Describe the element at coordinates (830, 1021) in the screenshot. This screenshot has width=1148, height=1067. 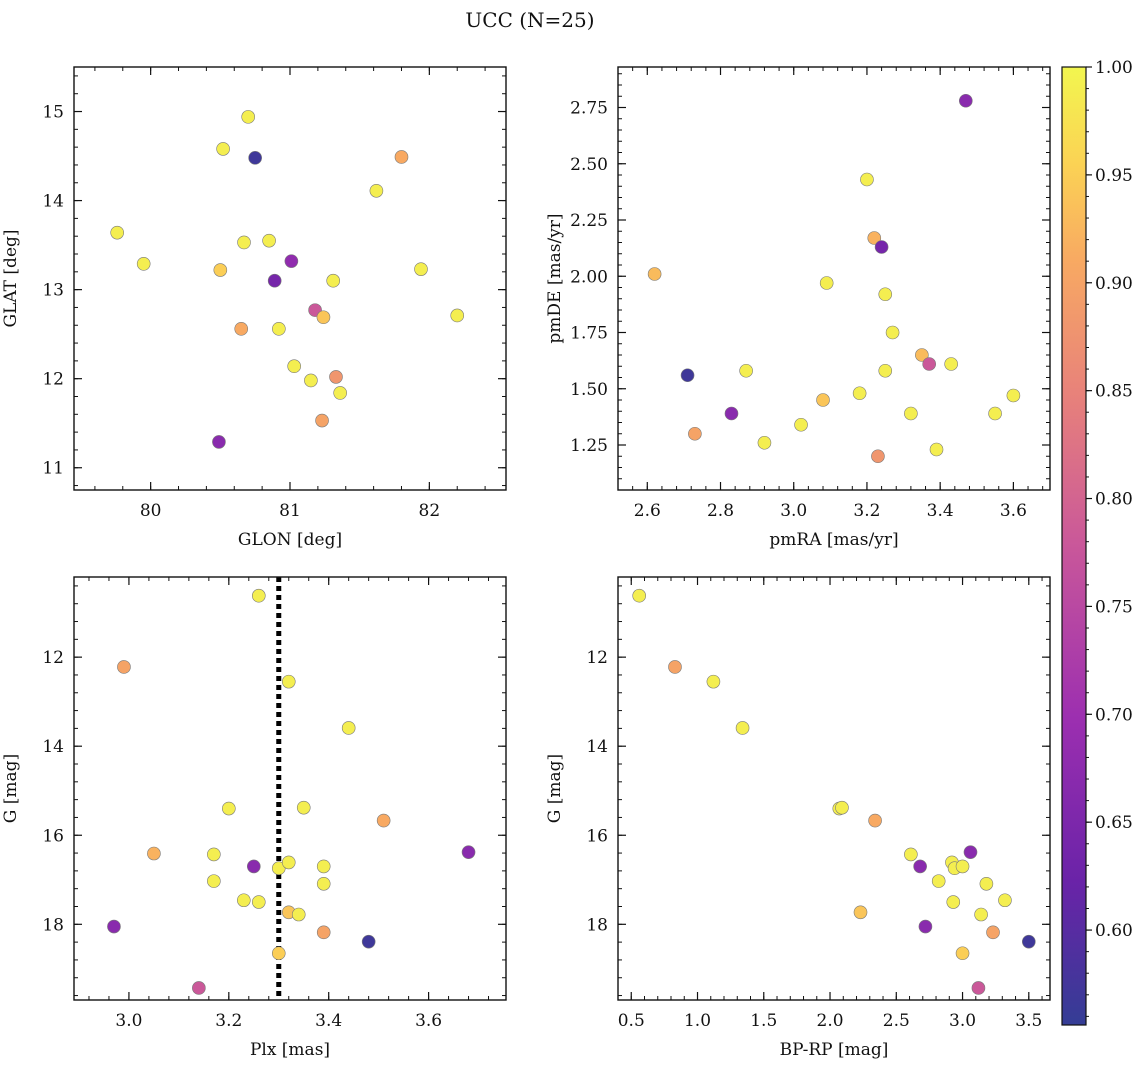
I see `x-tick-label: 2.0` at that location.